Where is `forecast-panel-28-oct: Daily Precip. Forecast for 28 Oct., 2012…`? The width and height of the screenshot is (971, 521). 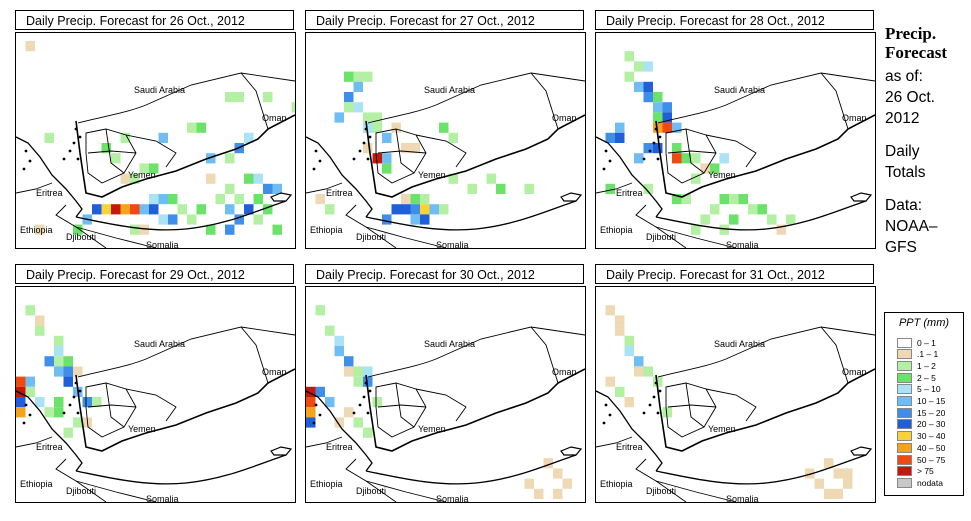
forecast-panel-28-oct: Daily Precip. Forecast for 28 Oct., 2012… is located at coordinates (735, 129).